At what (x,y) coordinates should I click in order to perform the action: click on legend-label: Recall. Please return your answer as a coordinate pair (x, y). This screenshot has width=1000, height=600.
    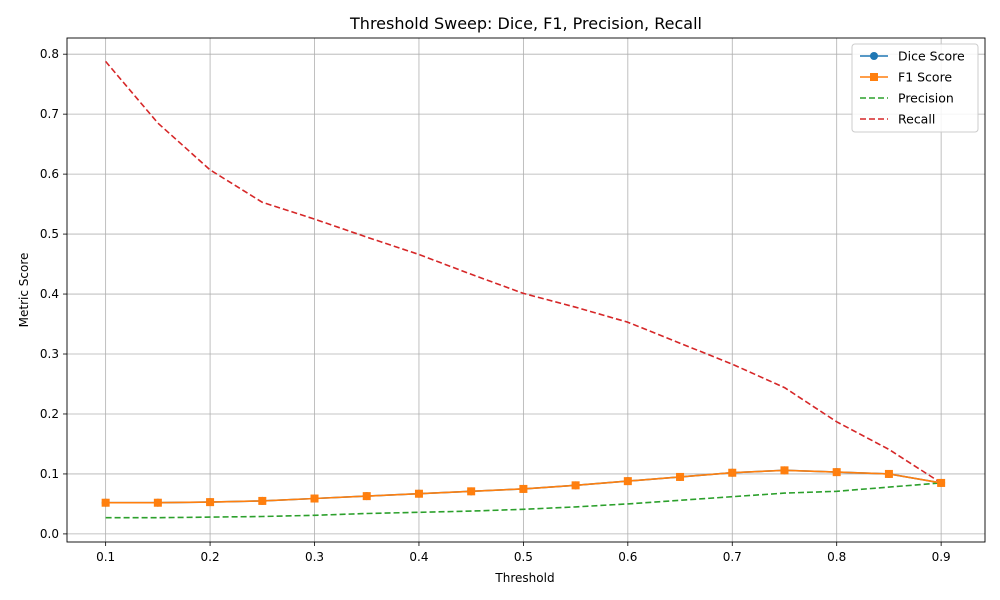
    Looking at the image, I should click on (916, 119).